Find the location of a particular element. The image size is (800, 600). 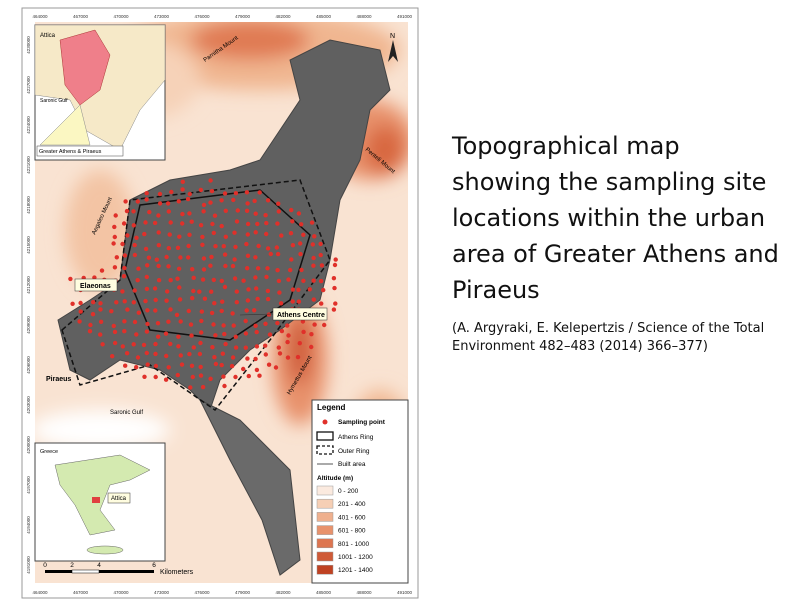

y-tick-label: 4215000 is located at coordinates (28, 245).